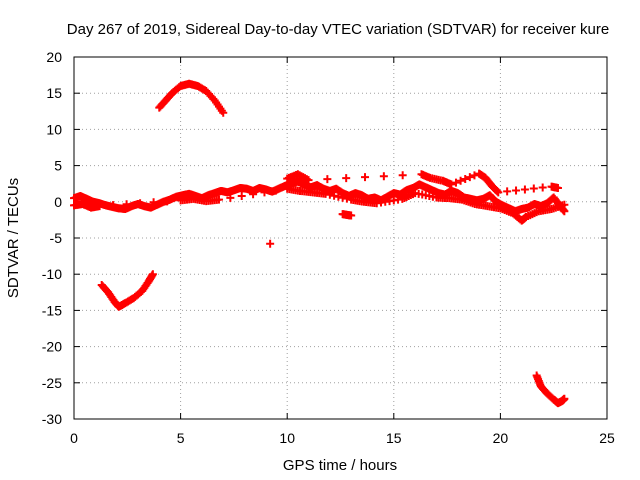 The height and width of the screenshot is (480, 640). What do you see at coordinates (52, 274) in the screenshot?
I see `y-tick-label: -10` at bounding box center [52, 274].